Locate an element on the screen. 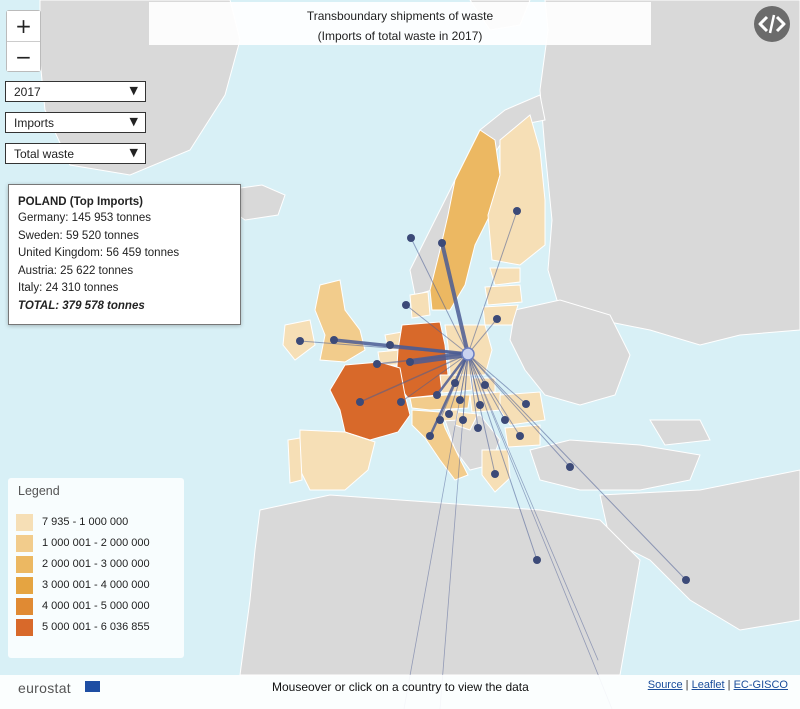  info-row: United Kingdom: 56 459 tonnes is located at coordinates (99, 253).